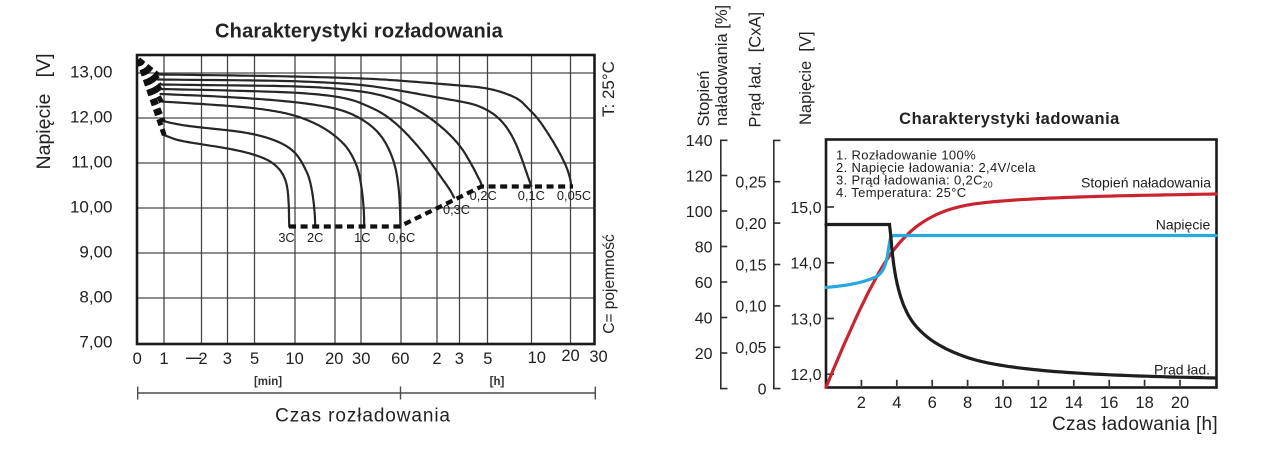  I want to click on svg-text: 3C, so click(286, 237).